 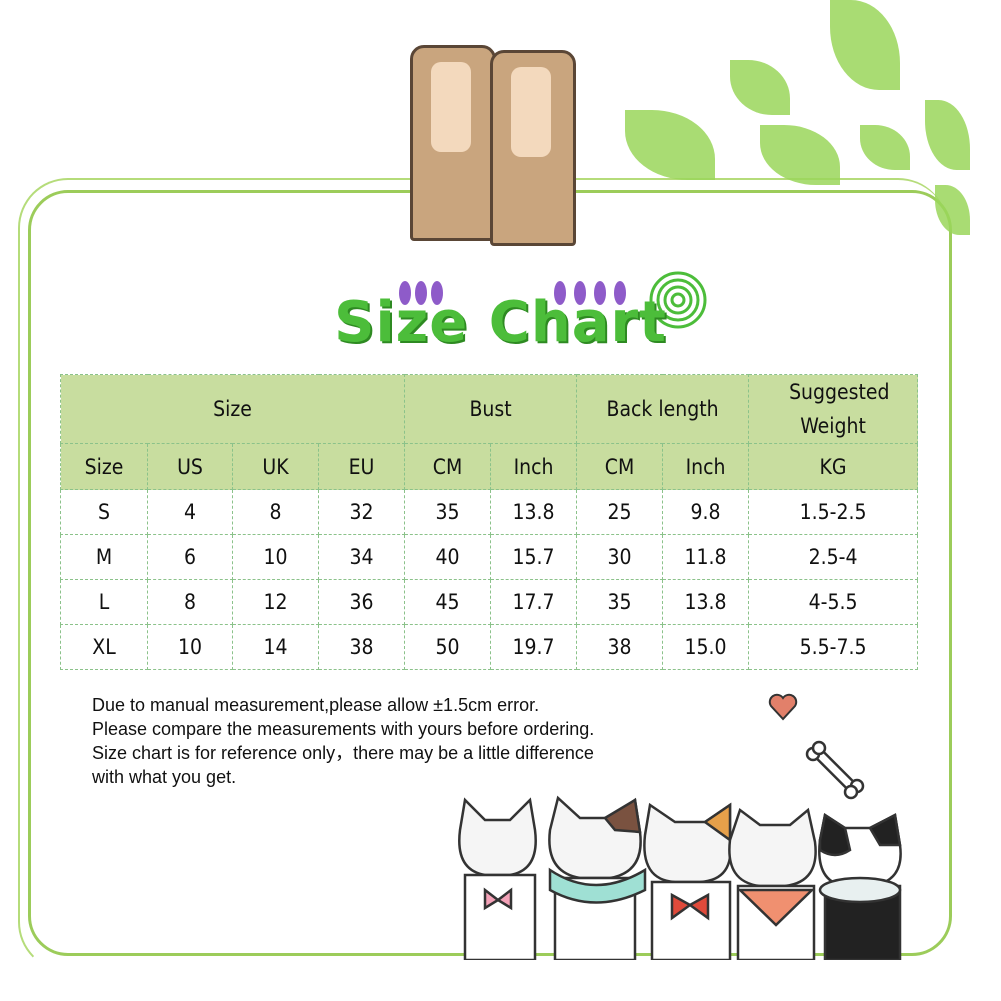 I want to click on sub-header: KG, so click(x=833, y=466).